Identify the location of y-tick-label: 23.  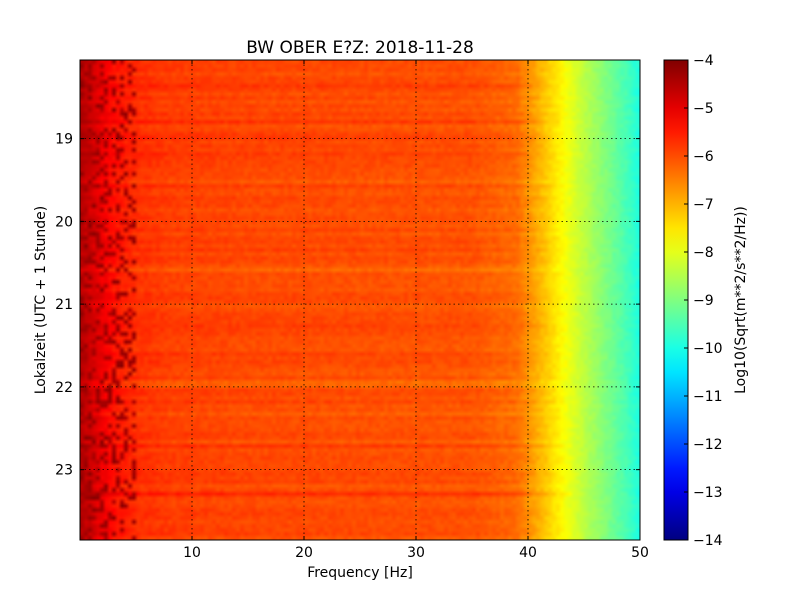
(64, 471).